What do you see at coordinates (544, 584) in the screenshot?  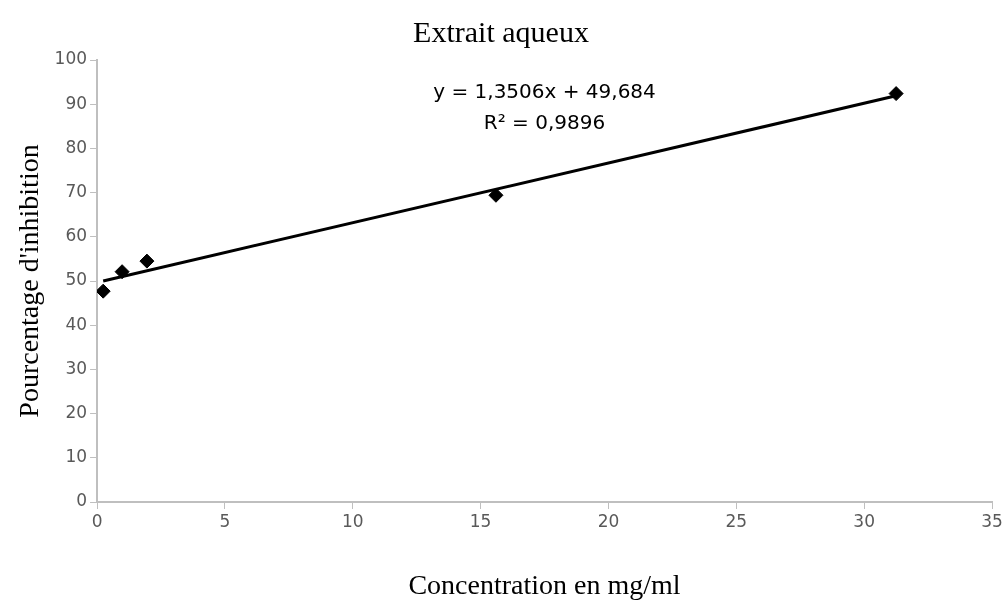 I see `x-axis-title: Concentration en mg/ml` at bounding box center [544, 584].